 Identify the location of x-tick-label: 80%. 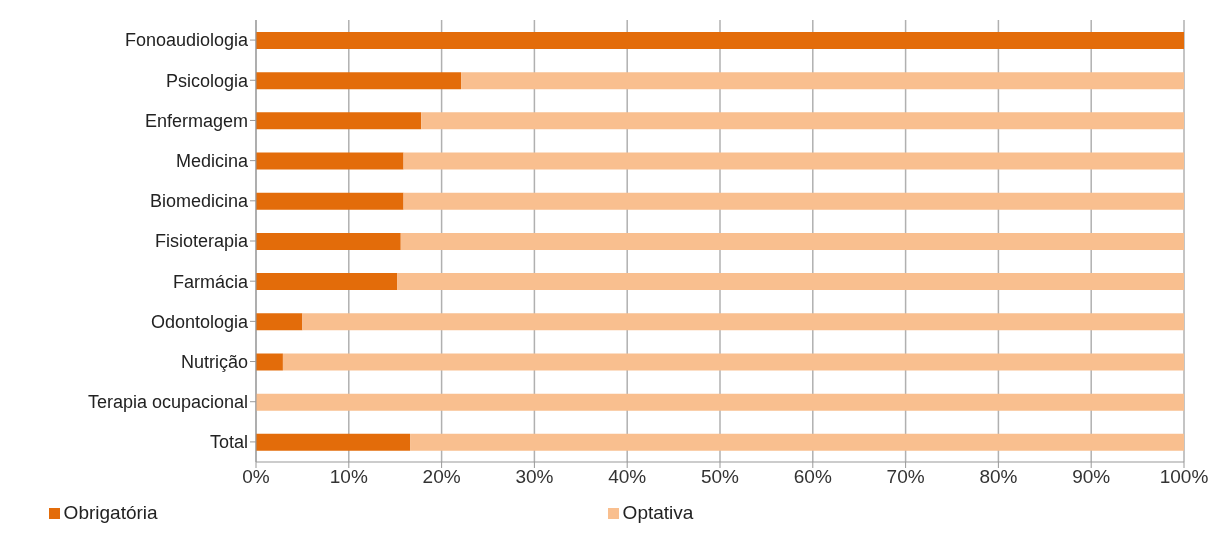
(998, 477).